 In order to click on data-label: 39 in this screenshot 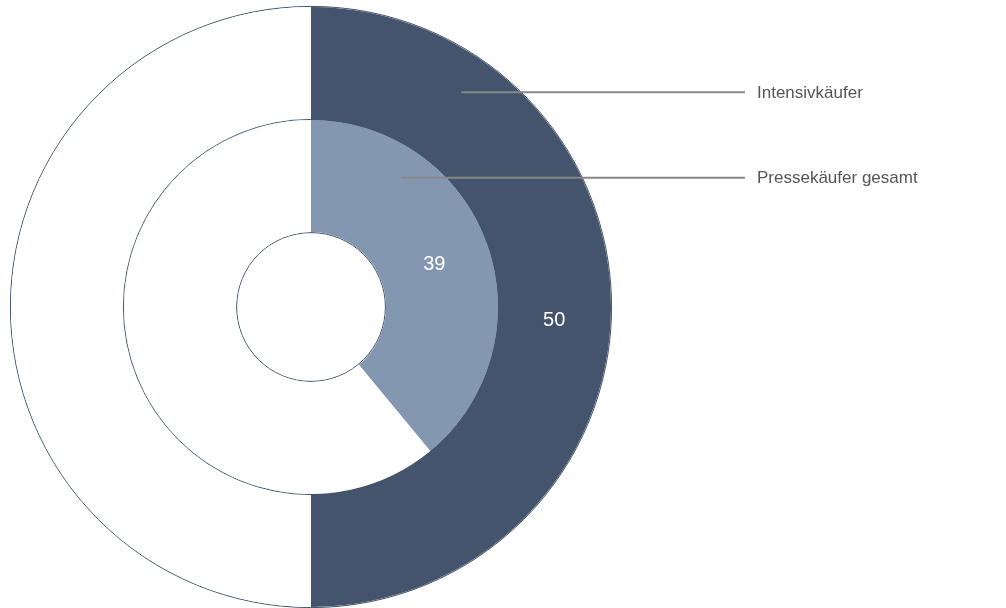, I will do `click(434, 262)`.